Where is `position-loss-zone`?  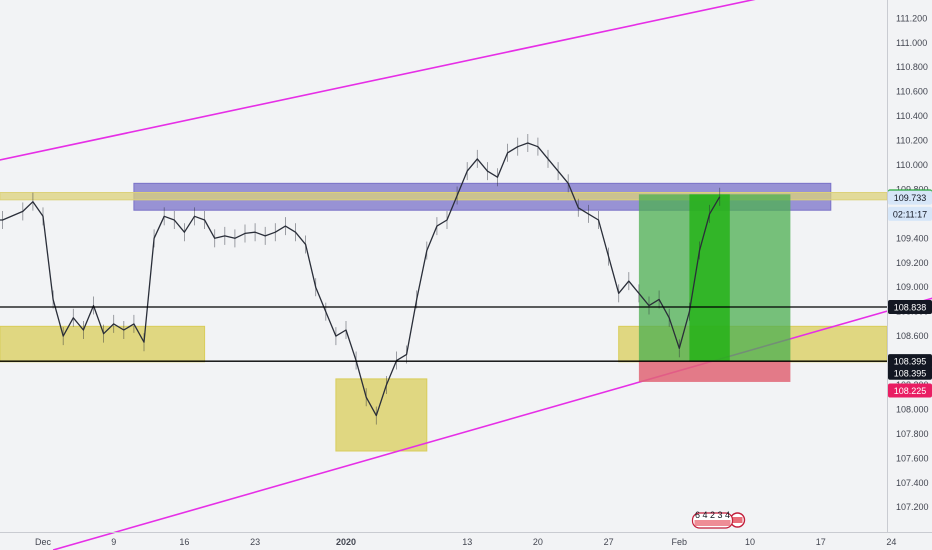 position-loss-zone is located at coordinates (714, 371).